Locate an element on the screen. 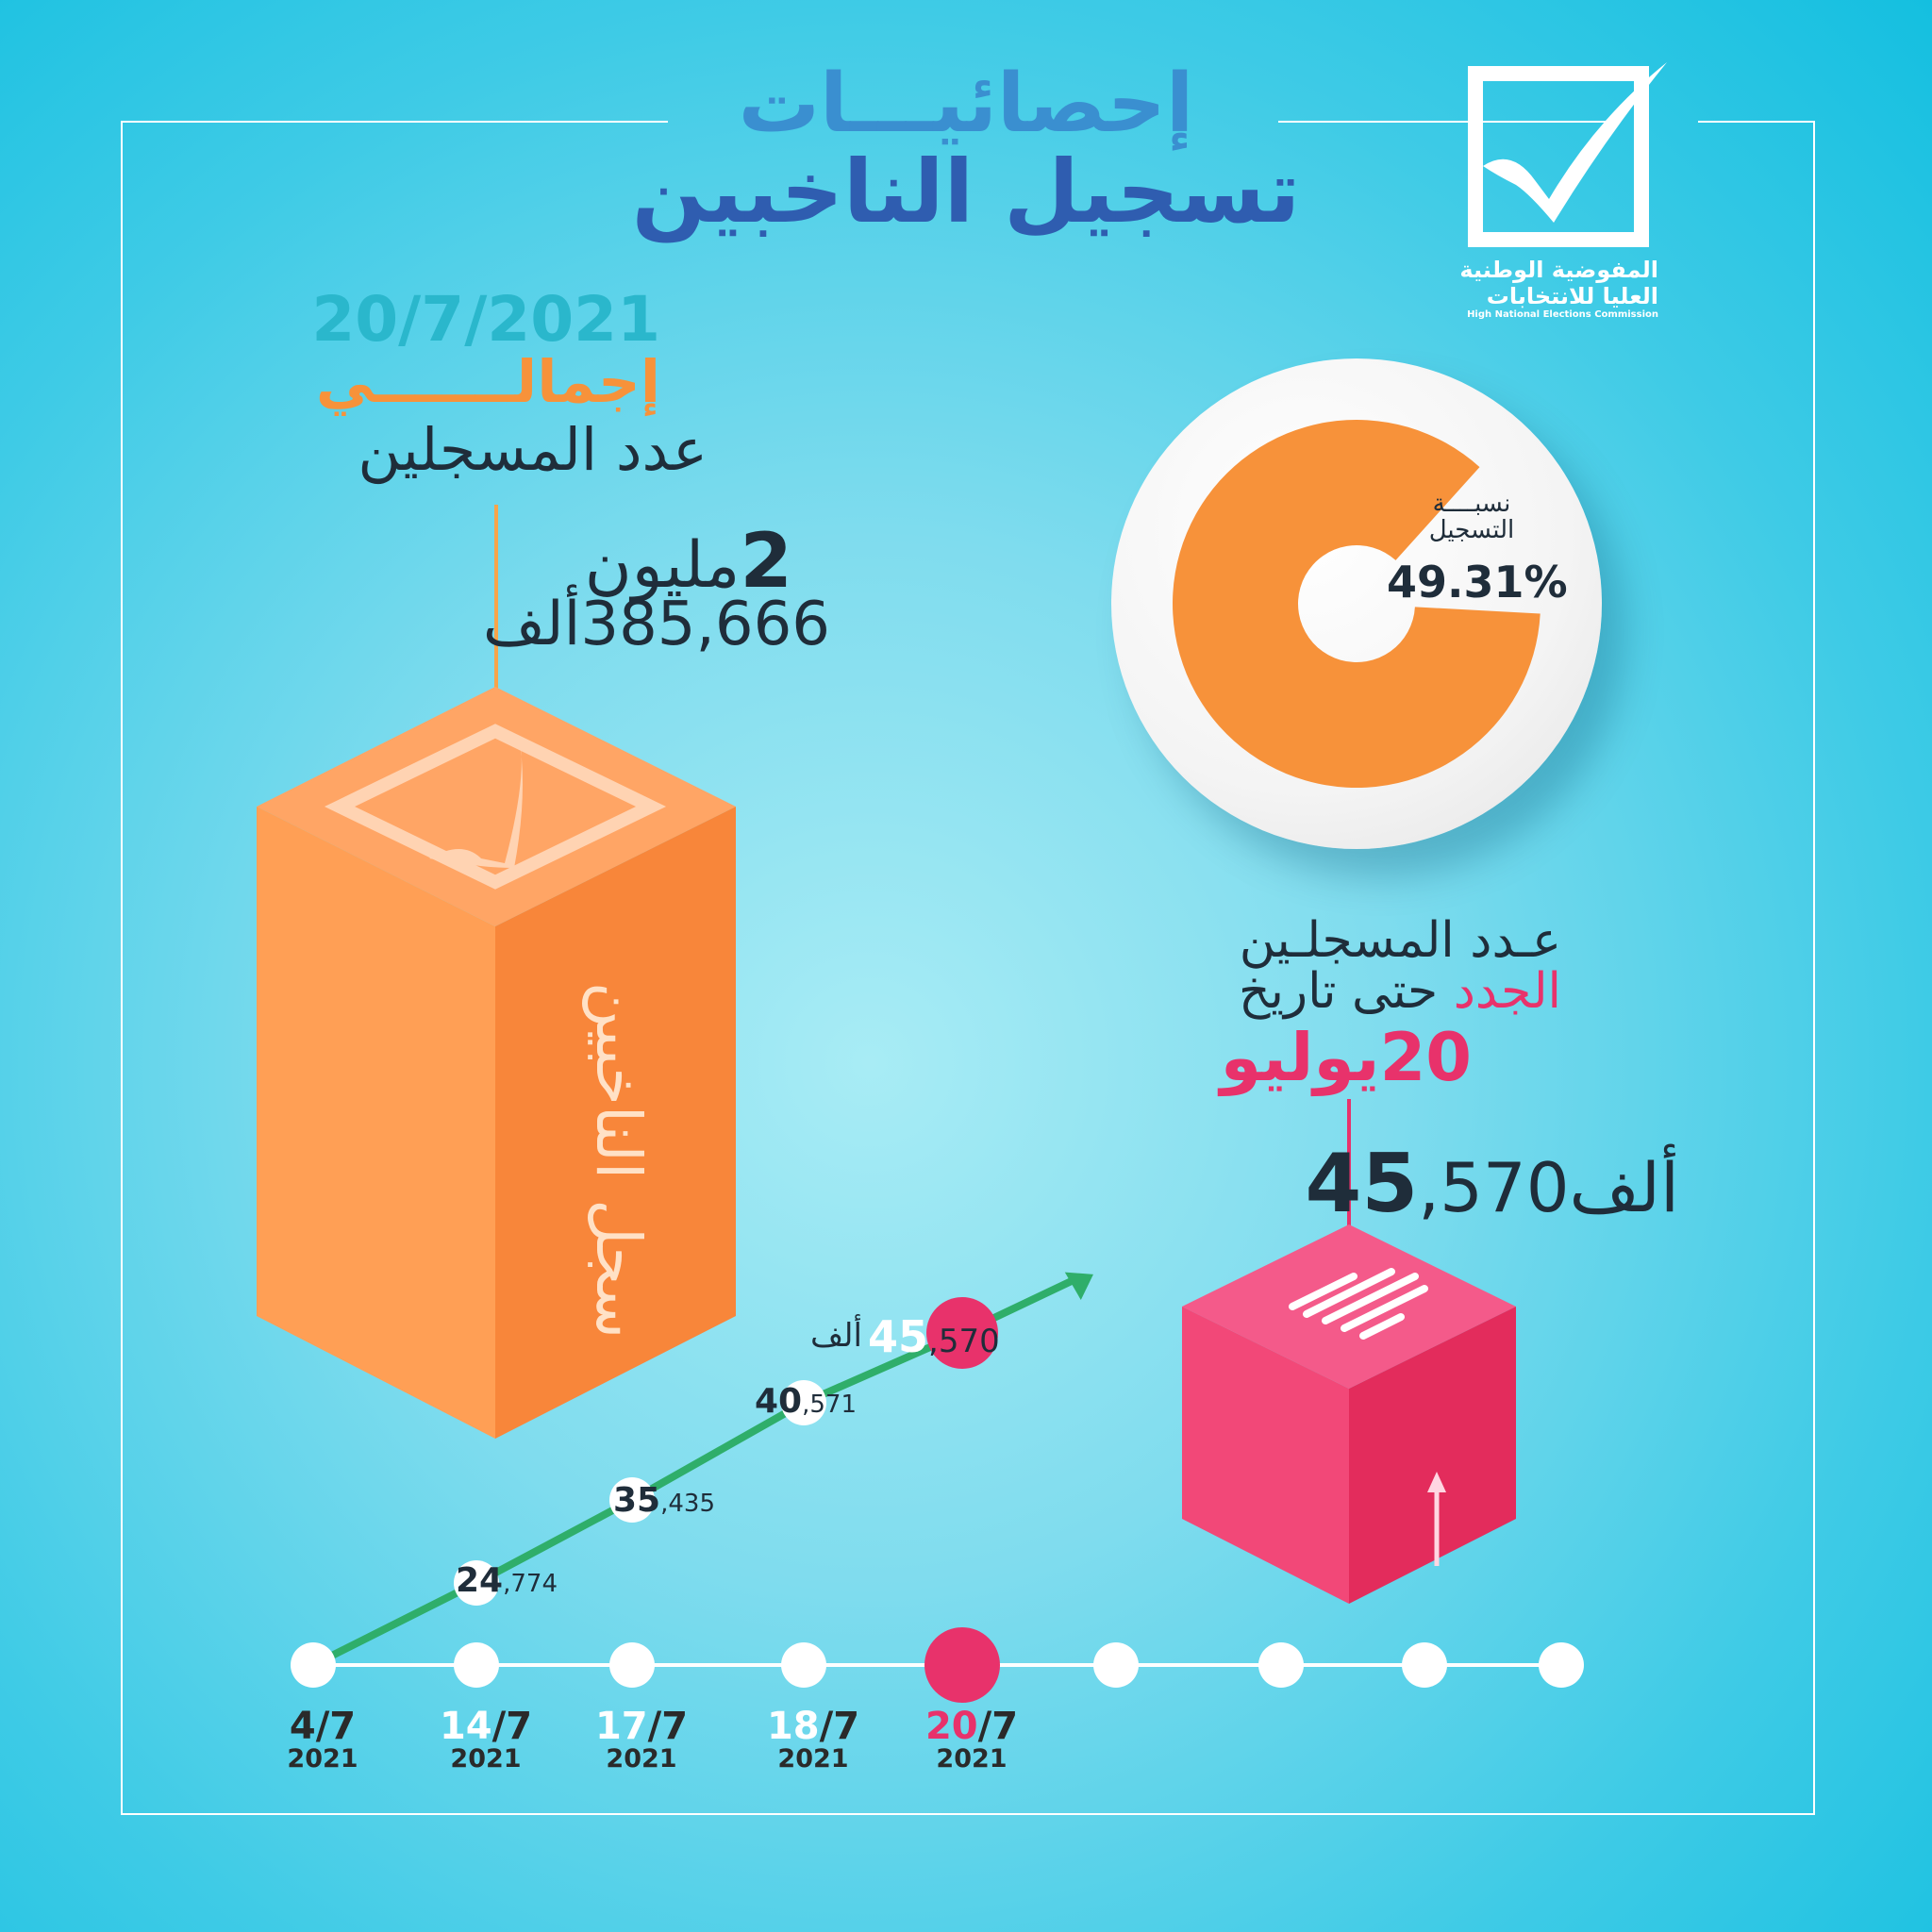 This screenshot has height=1932, width=1932. data-point-label: 40,571 is located at coordinates (806, 1402).